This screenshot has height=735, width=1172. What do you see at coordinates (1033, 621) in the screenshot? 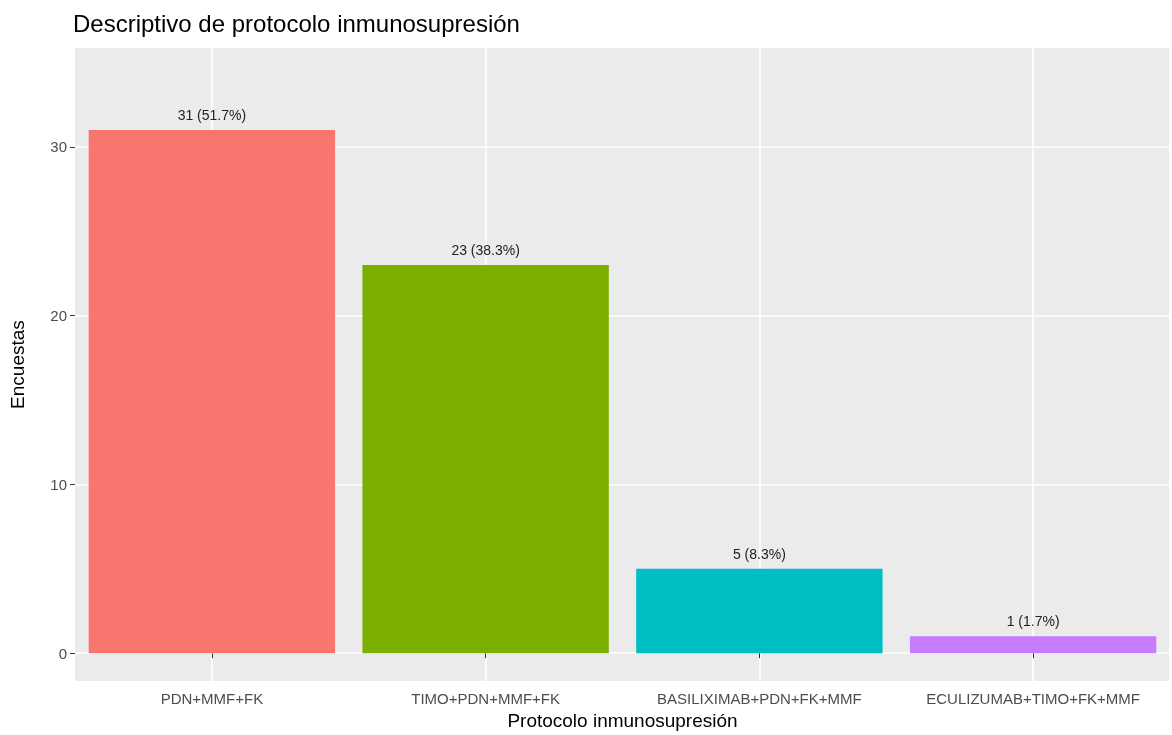
I see `data-label: 1 (1.7%)` at bounding box center [1033, 621].